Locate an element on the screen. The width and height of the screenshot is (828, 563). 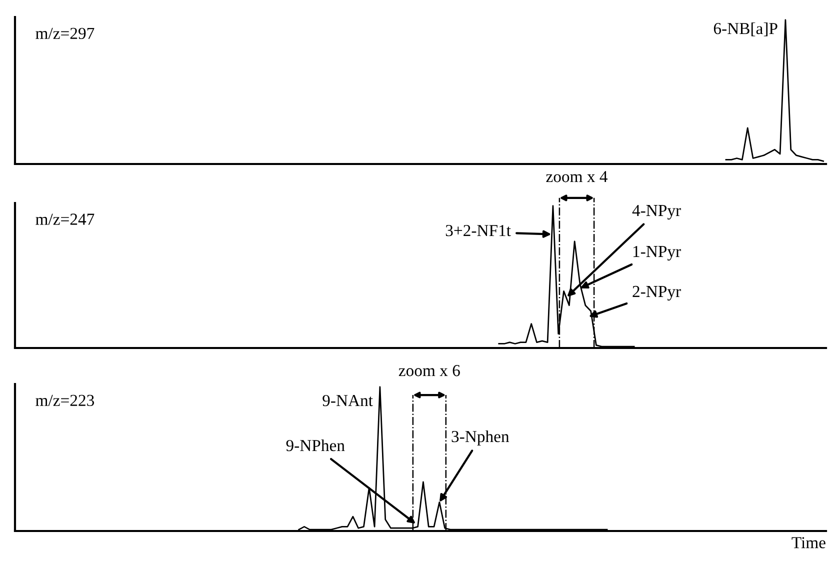
annotation: 9-NAnt is located at coordinates (347, 400).